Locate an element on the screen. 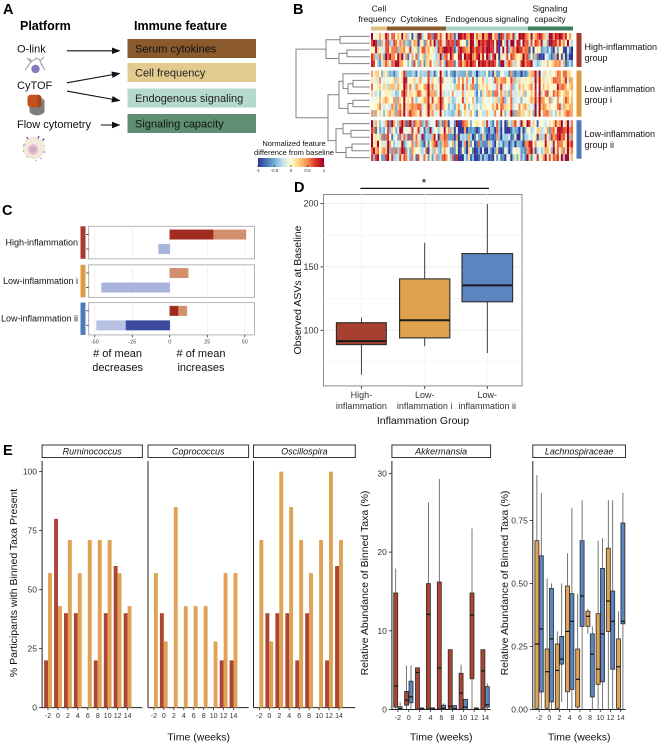 The height and width of the screenshot is (748, 657). svg-text: CyTOF is located at coordinates (35, 86).